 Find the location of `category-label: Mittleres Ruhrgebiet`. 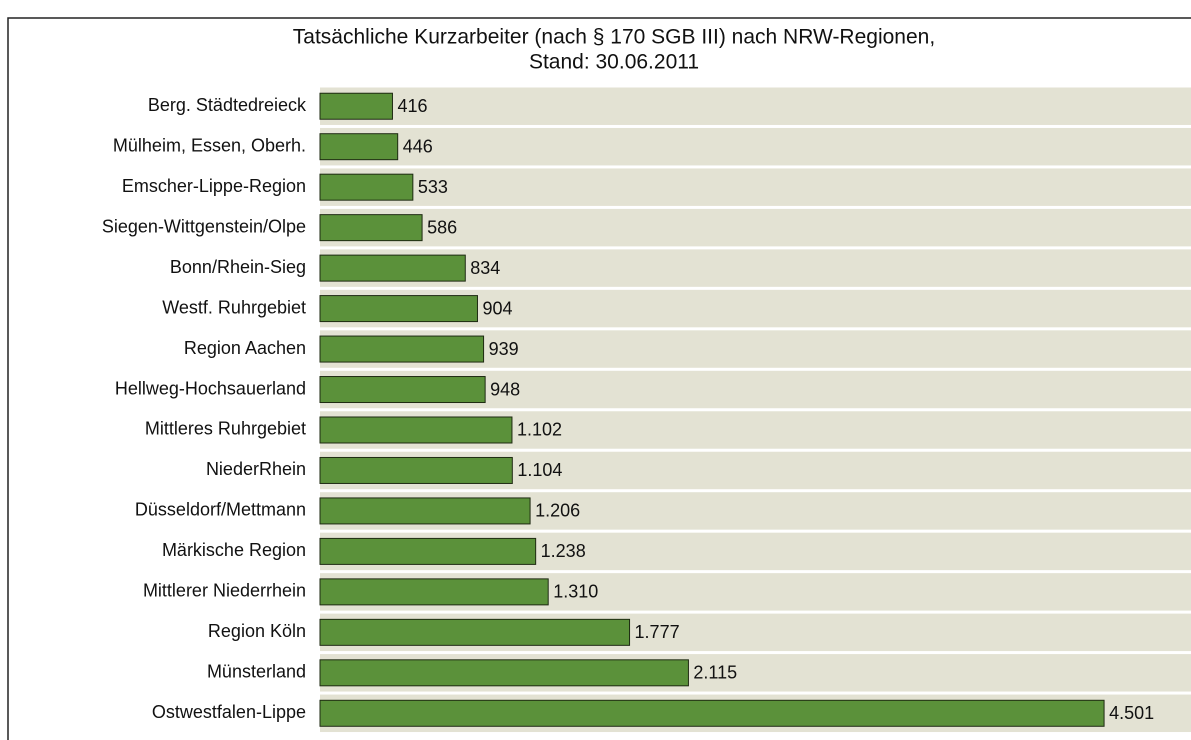

category-label: Mittleres Ruhrgebiet is located at coordinates (225, 429).